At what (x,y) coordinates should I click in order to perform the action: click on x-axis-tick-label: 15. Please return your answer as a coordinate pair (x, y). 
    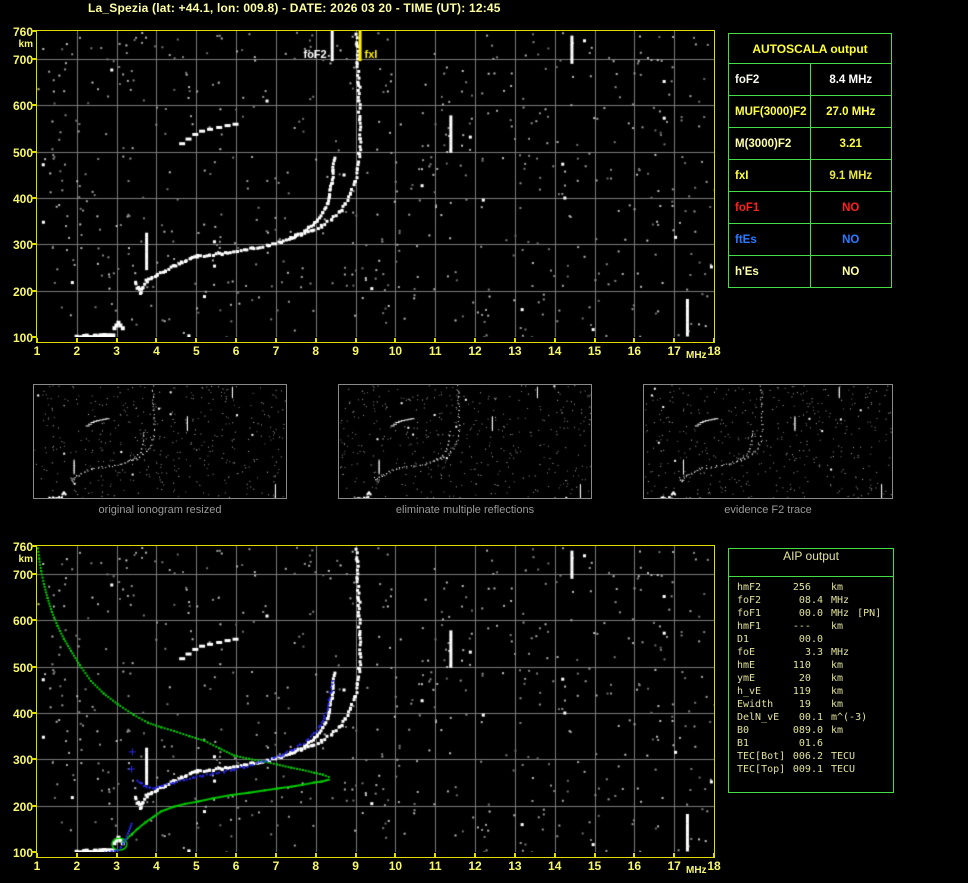
    Looking at the image, I should click on (594, 351).